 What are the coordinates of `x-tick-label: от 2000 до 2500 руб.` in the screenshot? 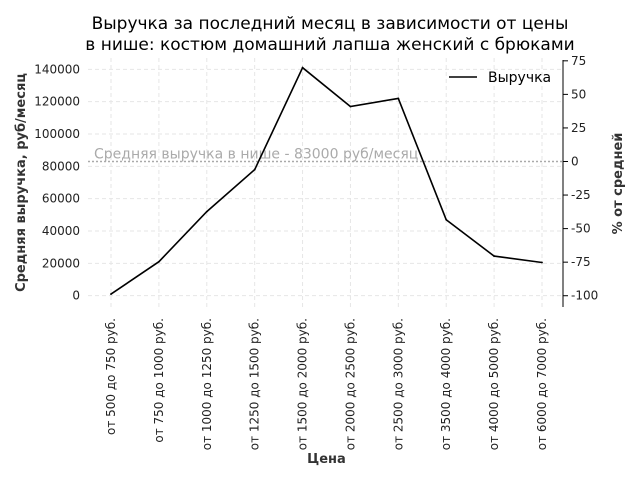 It's located at (350, 384).